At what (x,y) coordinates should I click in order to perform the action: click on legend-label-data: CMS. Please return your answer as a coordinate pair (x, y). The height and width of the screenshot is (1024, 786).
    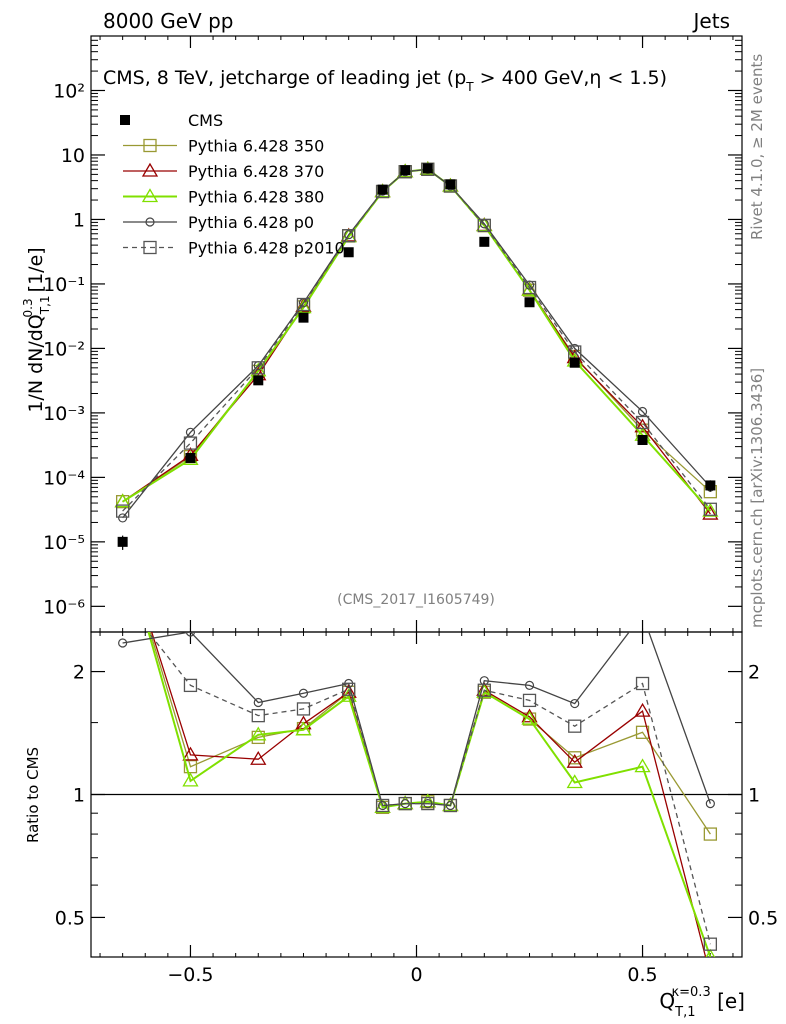
    Looking at the image, I should click on (205, 120).